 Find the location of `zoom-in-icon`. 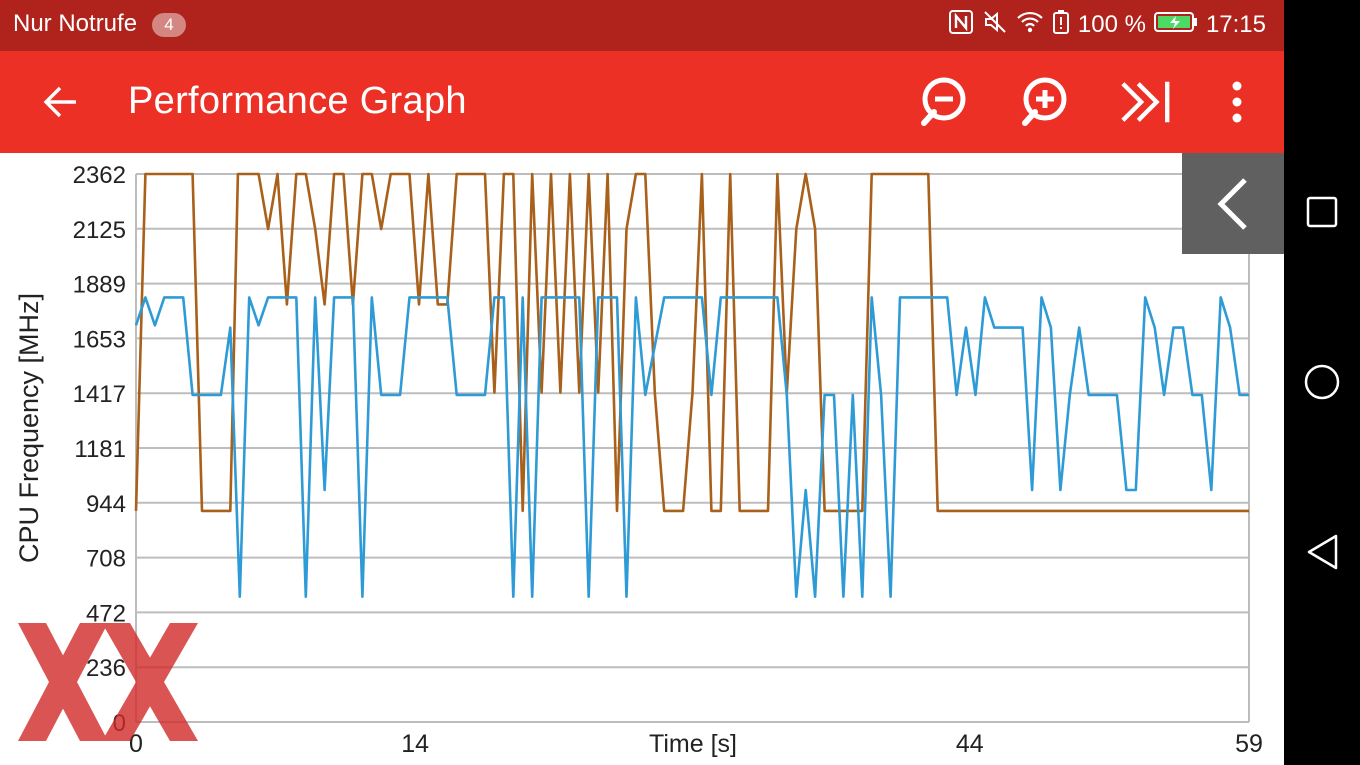

zoom-in-icon is located at coordinates (1044, 101).